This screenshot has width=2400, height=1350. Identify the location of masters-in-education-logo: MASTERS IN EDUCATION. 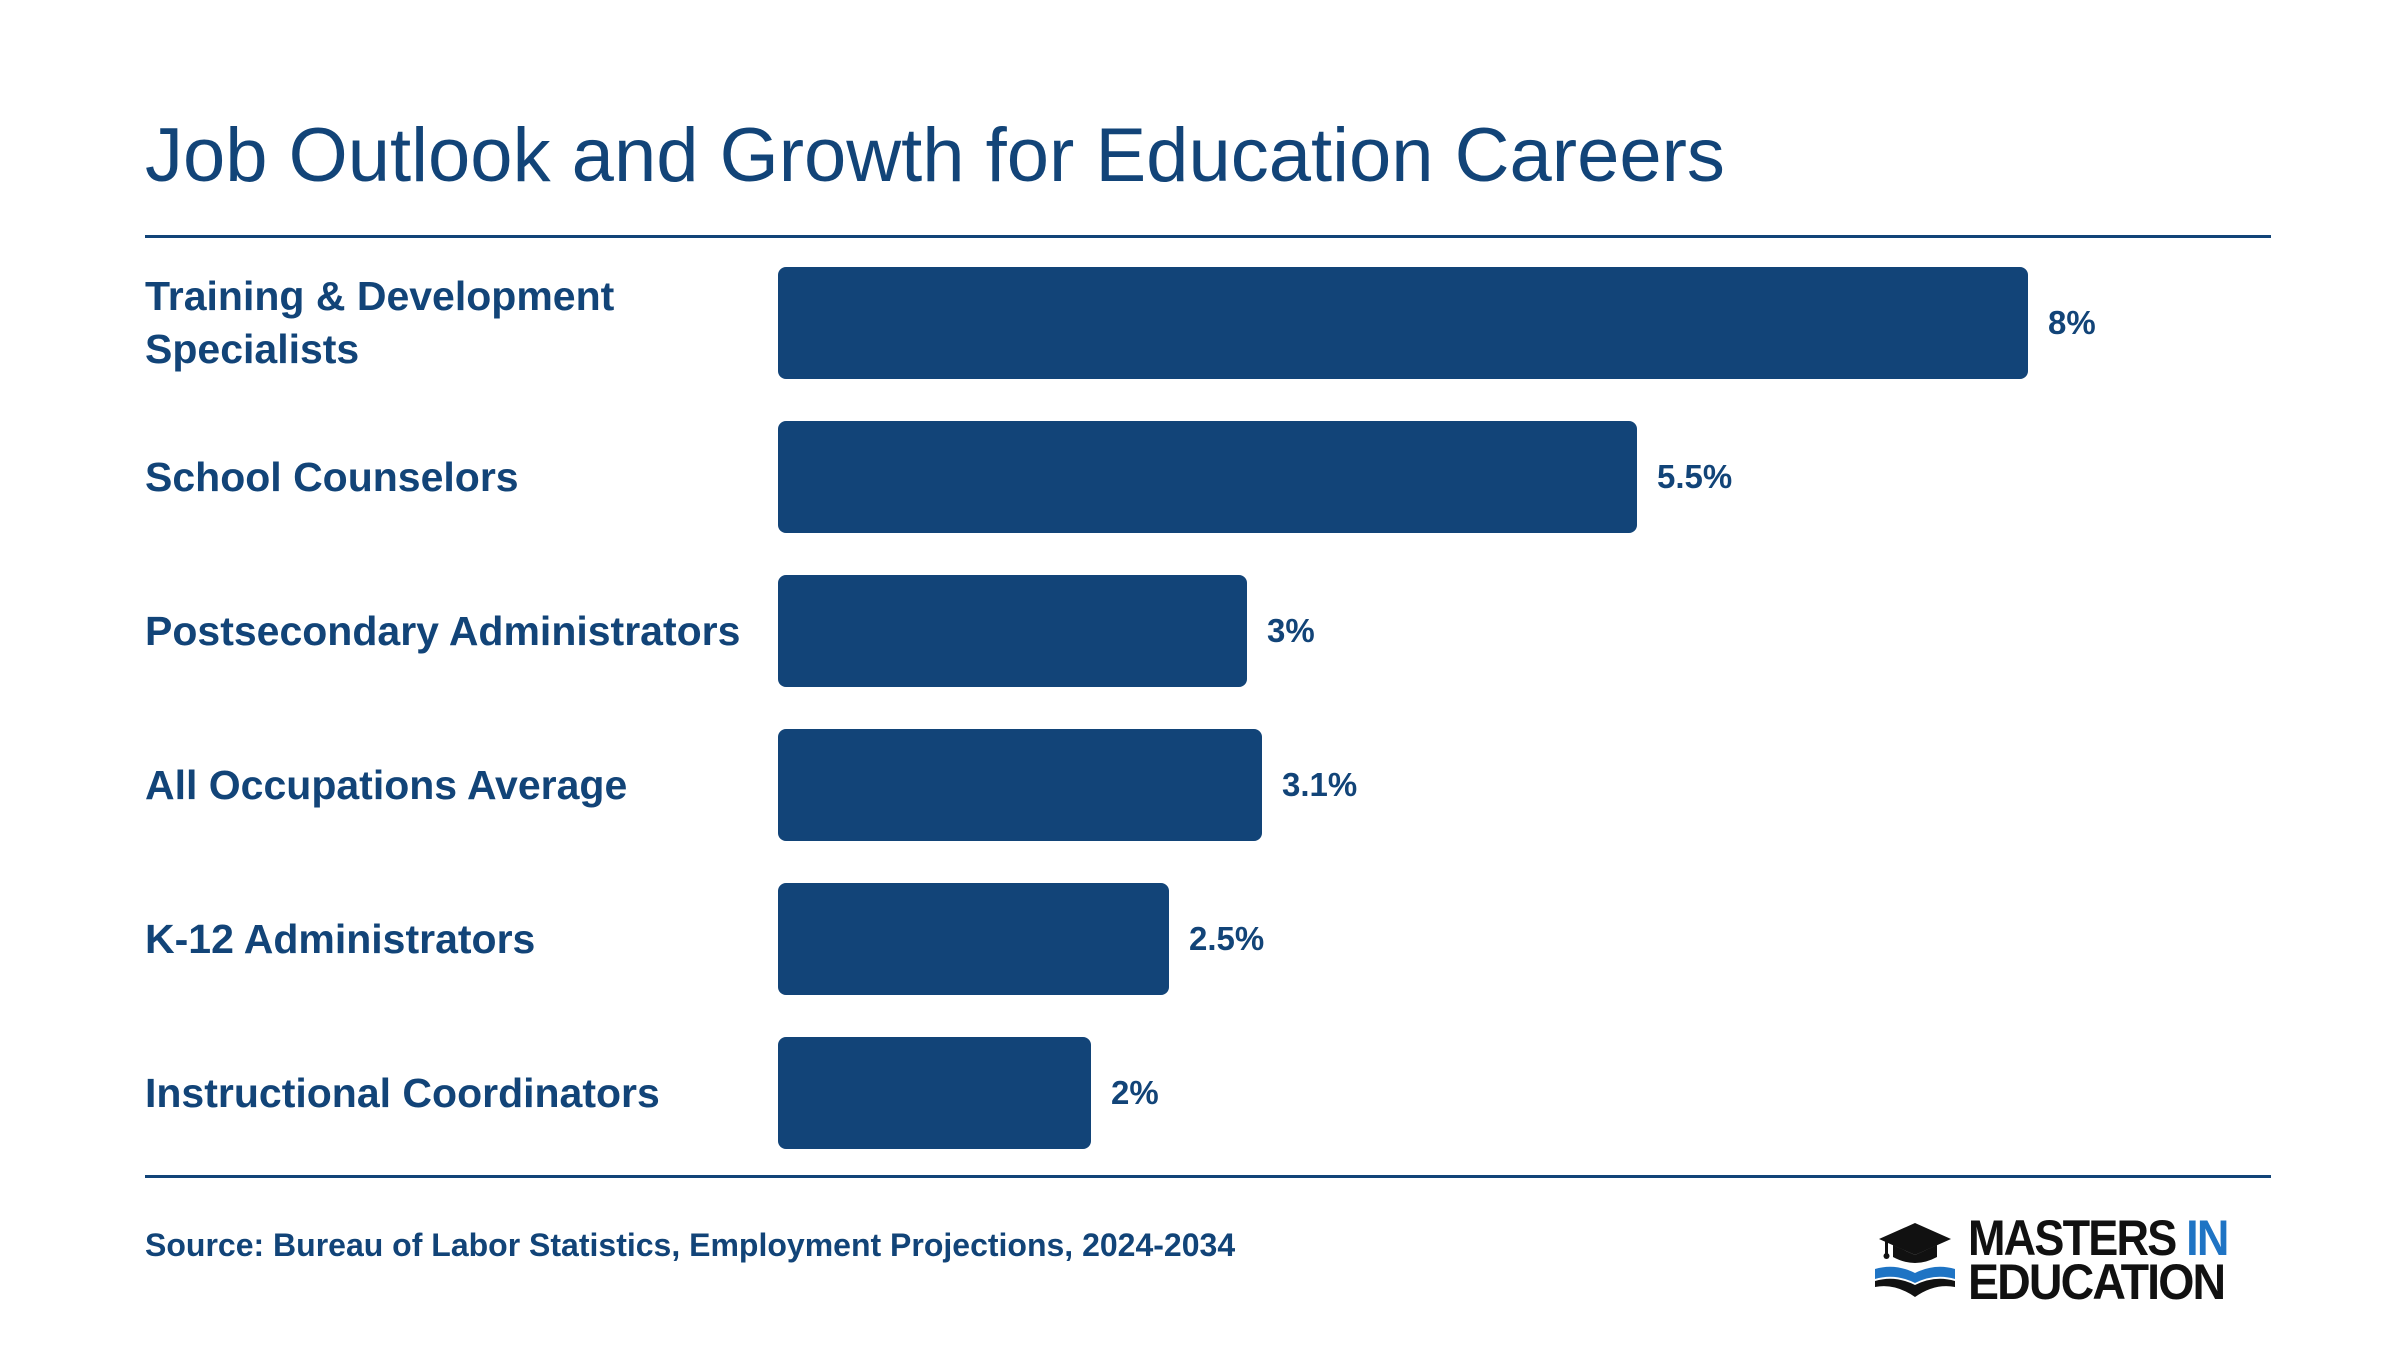
(2073, 1260).